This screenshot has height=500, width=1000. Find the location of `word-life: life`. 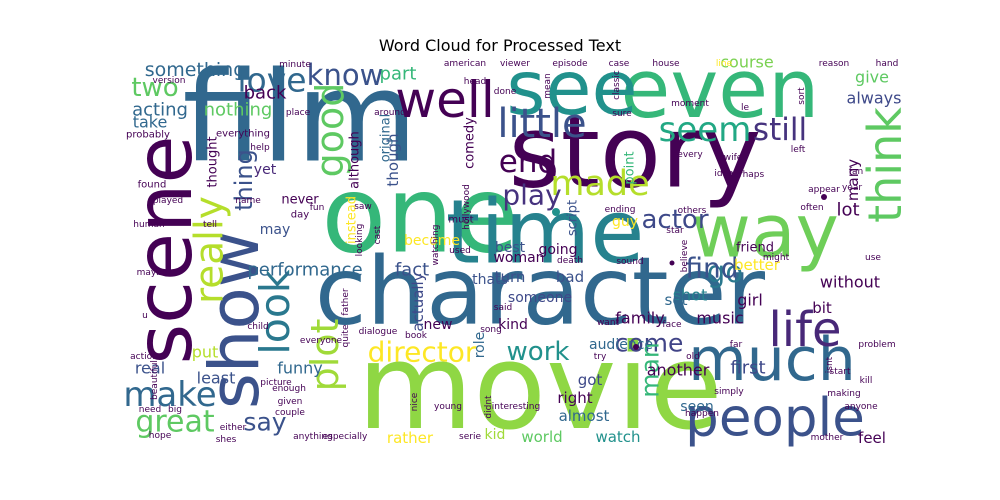

word-life: life is located at coordinates (804, 330).